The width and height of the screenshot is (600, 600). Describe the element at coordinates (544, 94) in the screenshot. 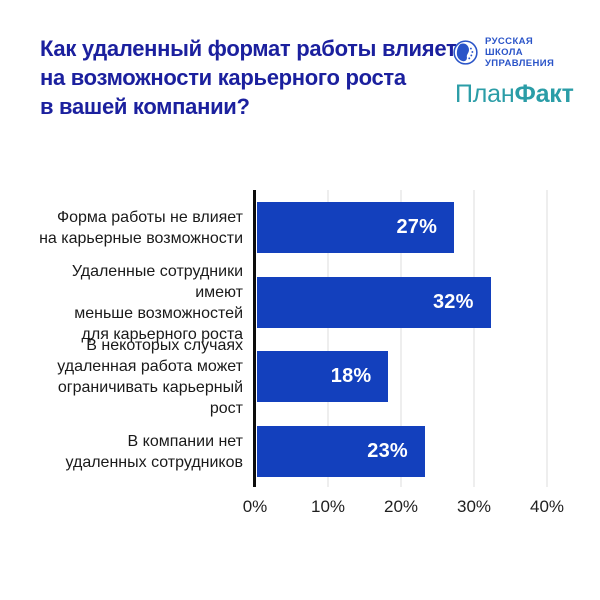

I see `planfact-logo-part2: Факт` at that location.